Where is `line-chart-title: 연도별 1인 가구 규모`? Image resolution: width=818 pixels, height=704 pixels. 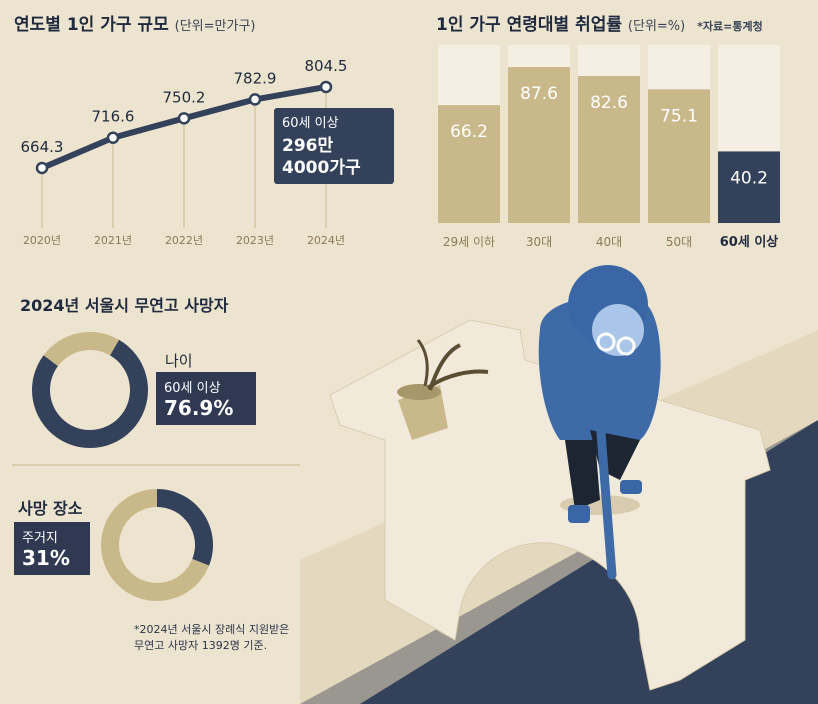 line-chart-title: 연도별 1인 가구 규모 is located at coordinates (91, 25).